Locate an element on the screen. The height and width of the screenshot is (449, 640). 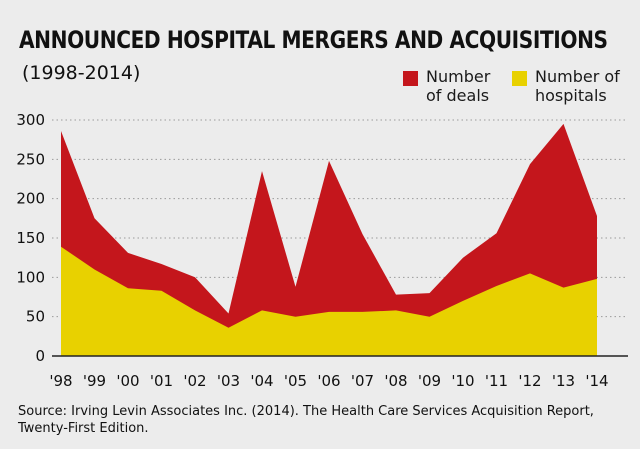
y-tick-label-0: 0 is located at coordinates (40, 356).